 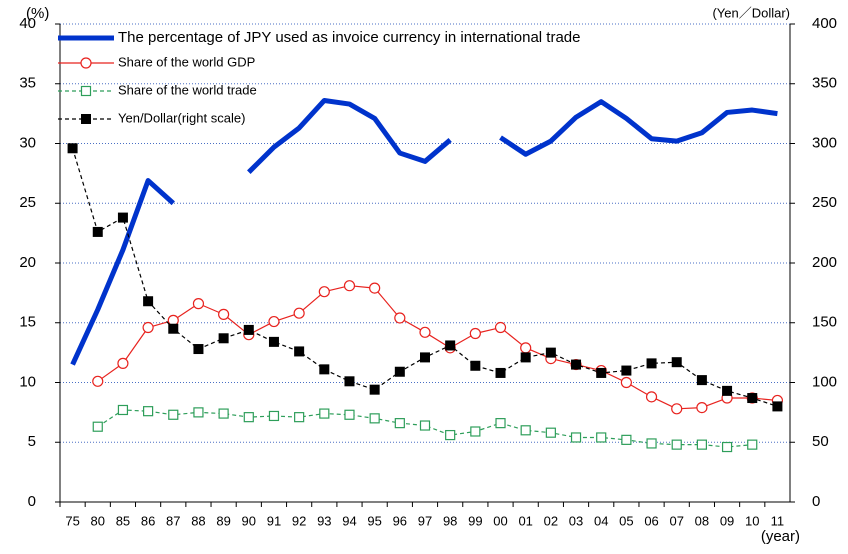 What do you see at coordinates (702, 520) in the screenshot?
I see `x-tick-label: 08` at bounding box center [702, 520].